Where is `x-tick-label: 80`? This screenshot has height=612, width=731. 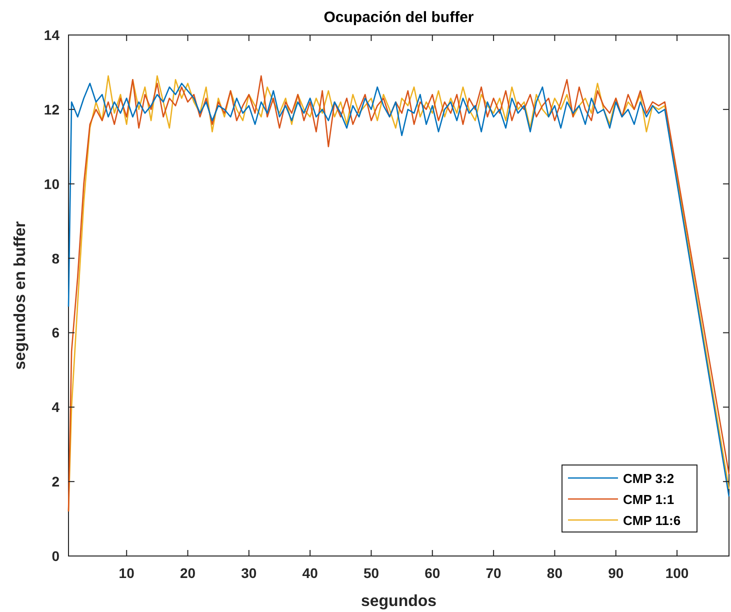 x-tick-label: 80 is located at coordinates (554, 573).